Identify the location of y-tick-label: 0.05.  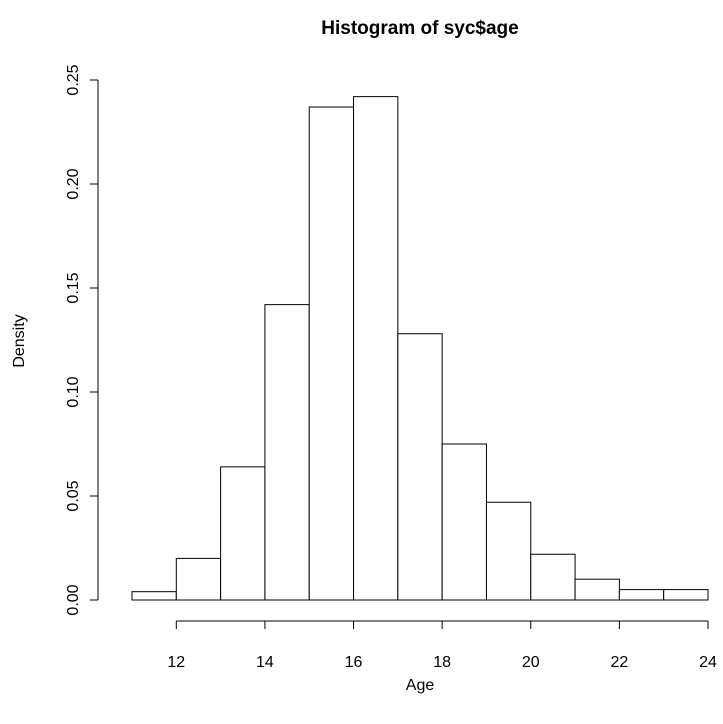
(73, 495).